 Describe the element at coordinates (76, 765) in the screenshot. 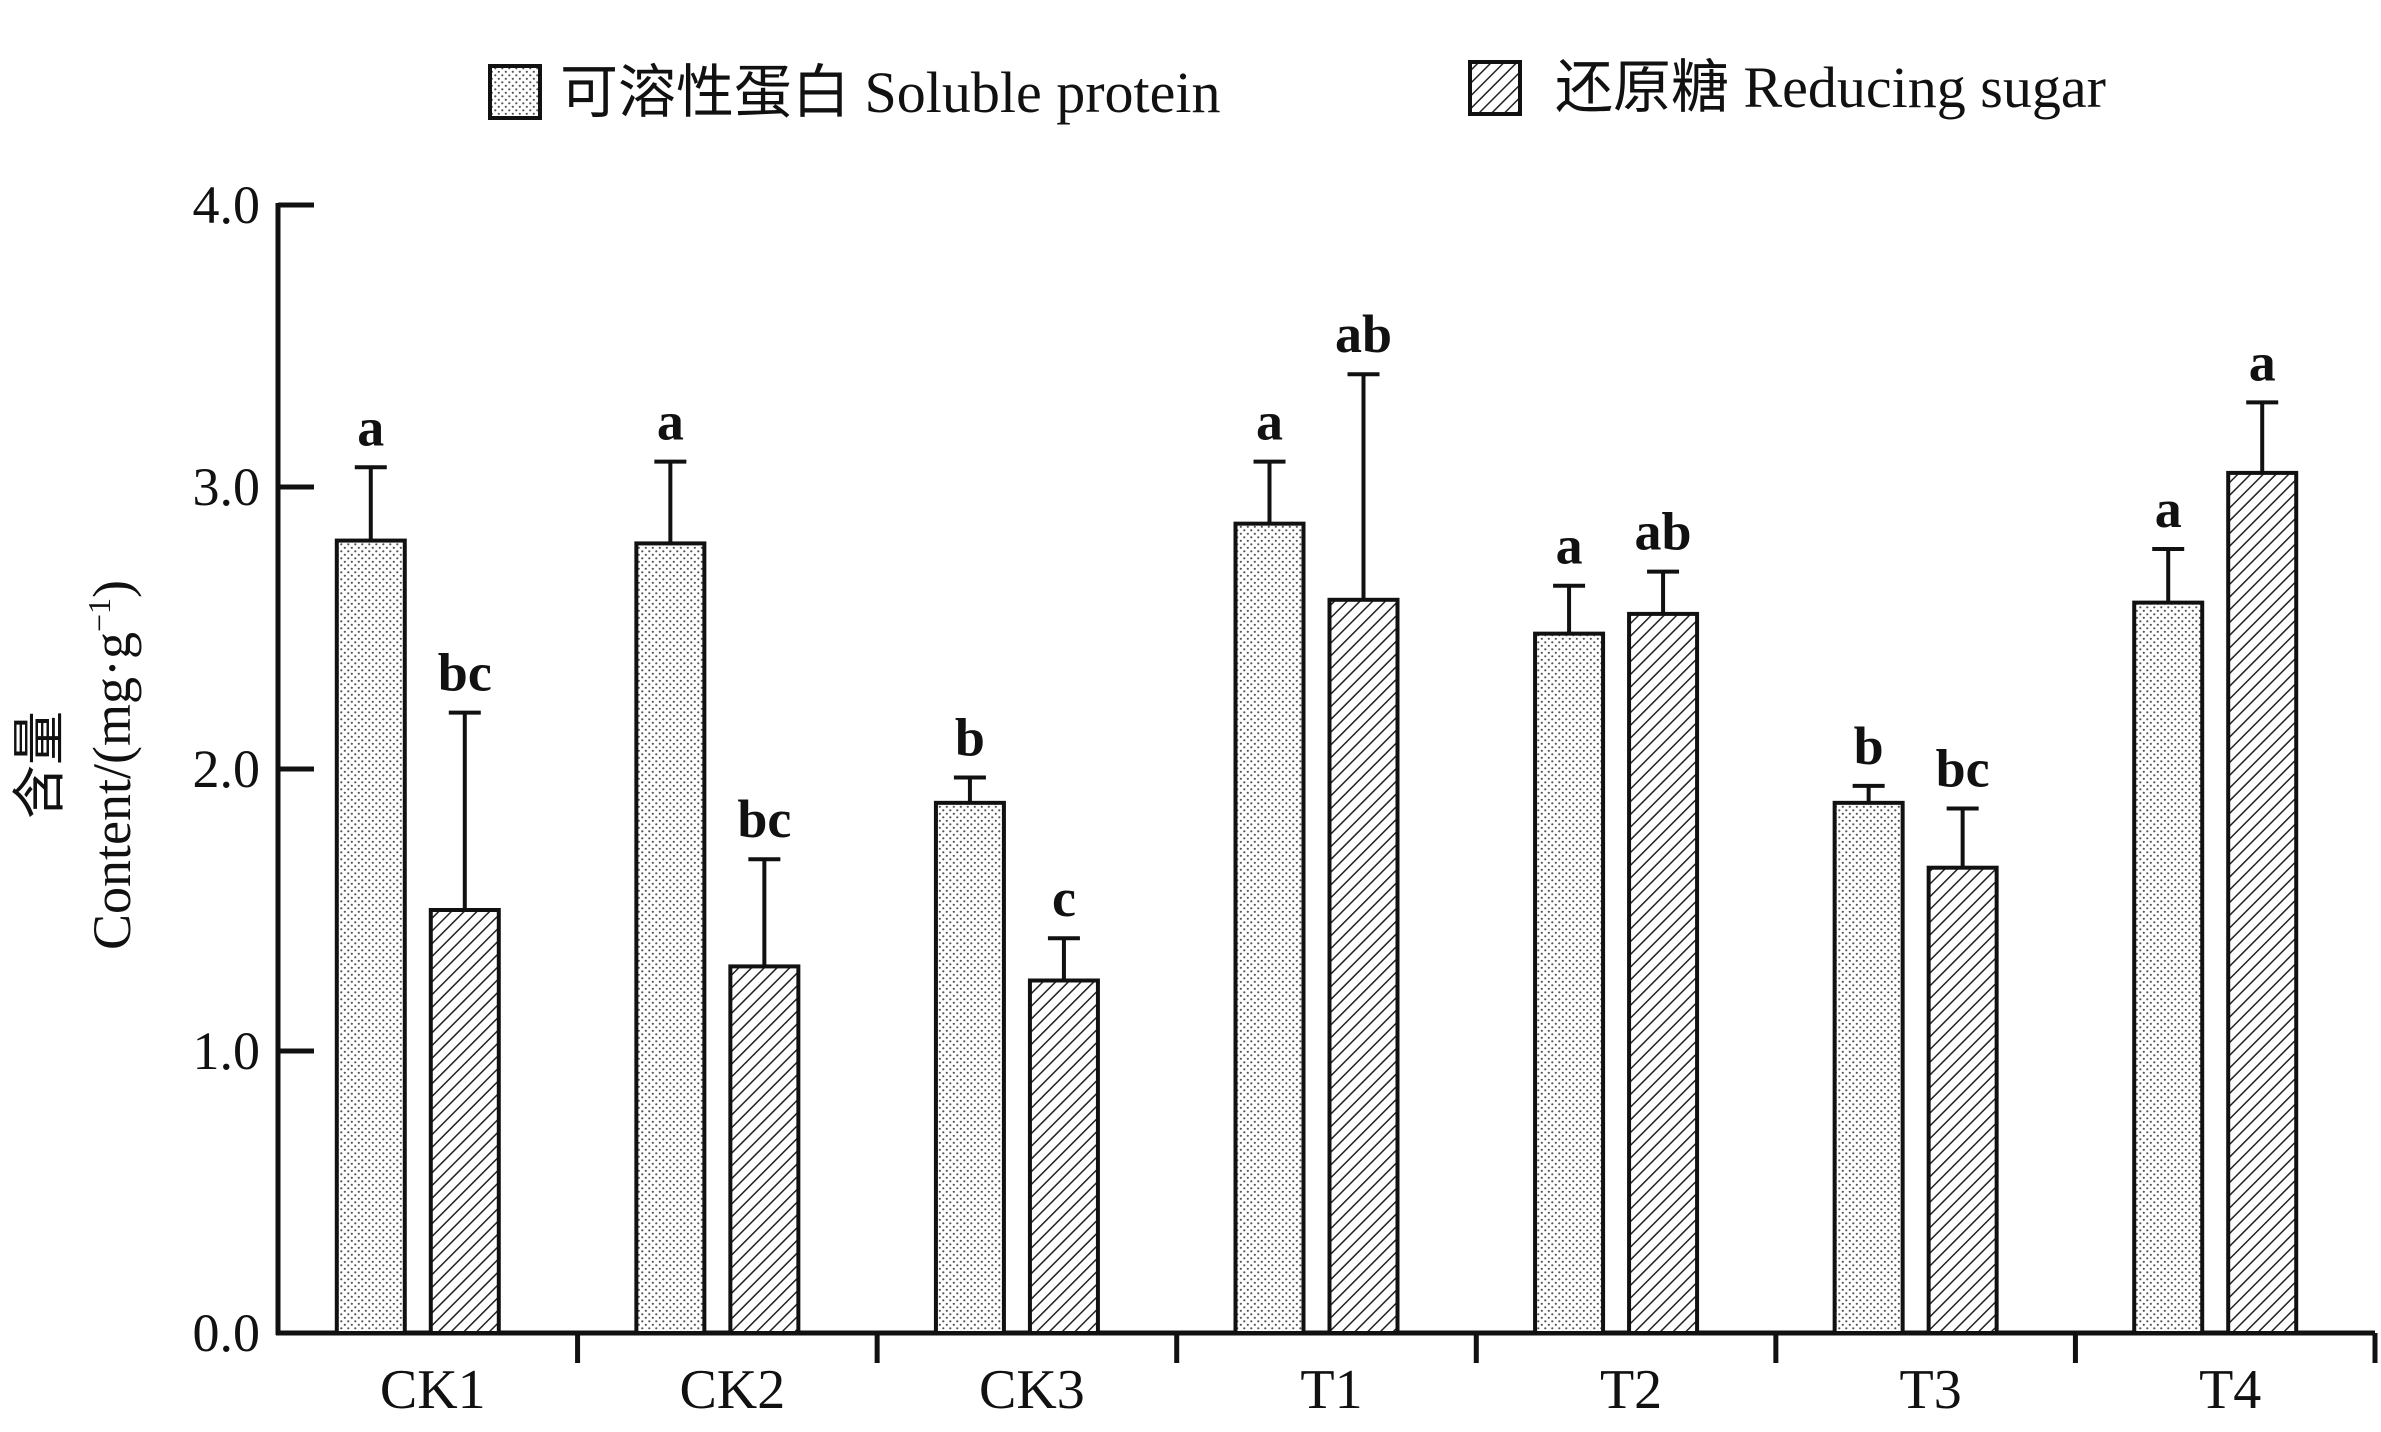

I see `y-axis-label: 含量 Content/(mg·g−1)` at that location.